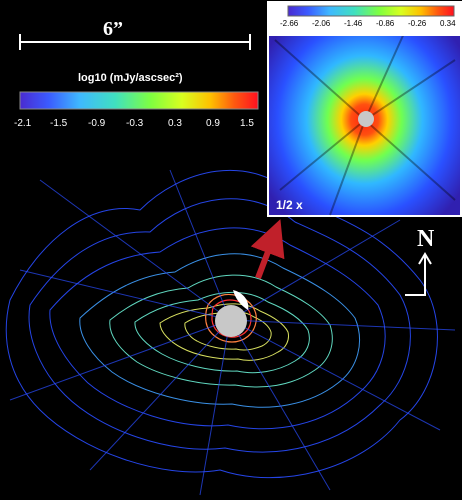  I want to click on colorbar-tick: 0.3, so click(175, 123).